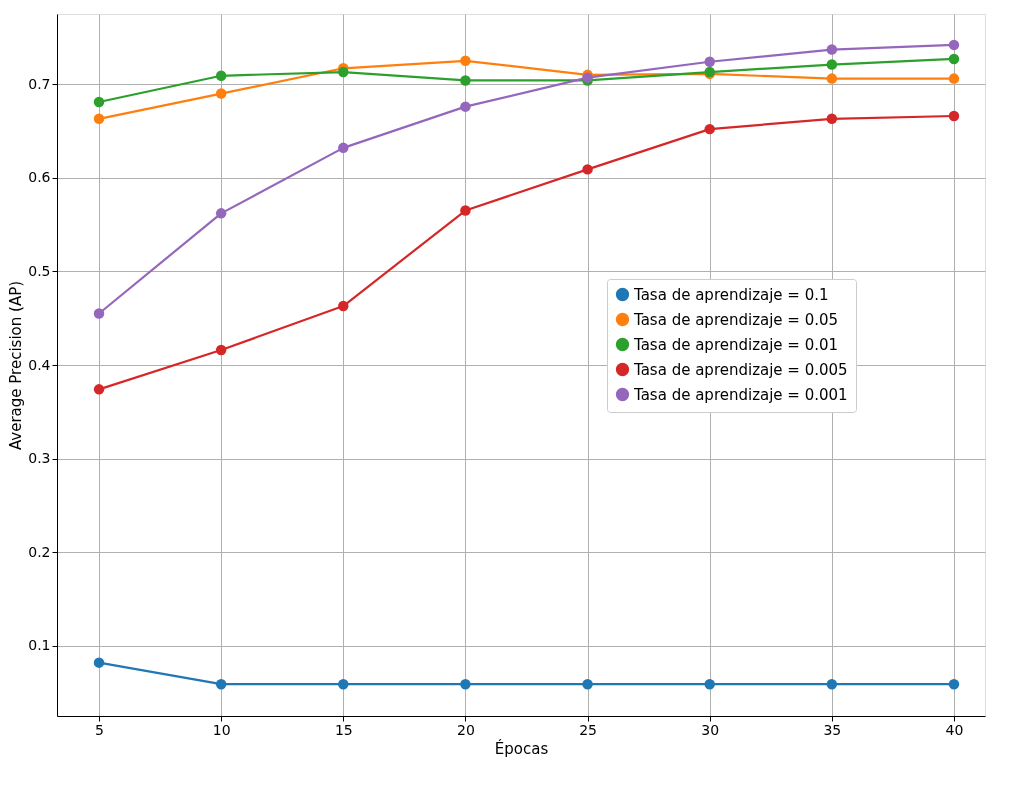 This screenshot has width=1023, height=785. I want to click on legend-label: Tasa de aprendizaje = 0.1, so click(731, 294).